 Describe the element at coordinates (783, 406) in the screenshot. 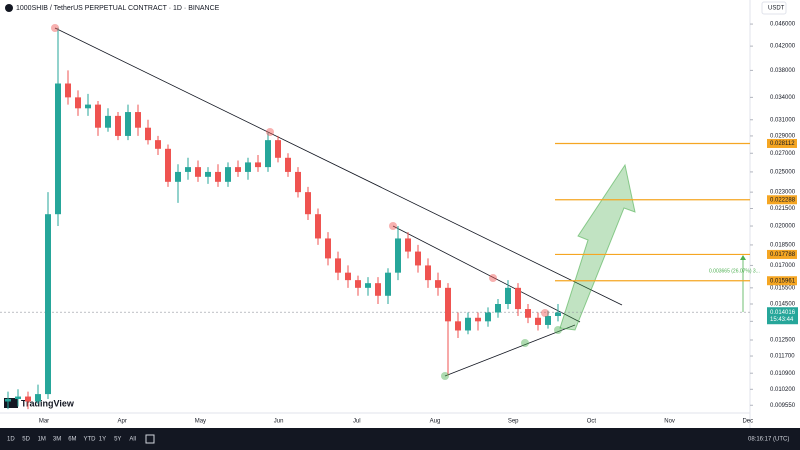

I see `y-tick-label: 0.009550` at that location.